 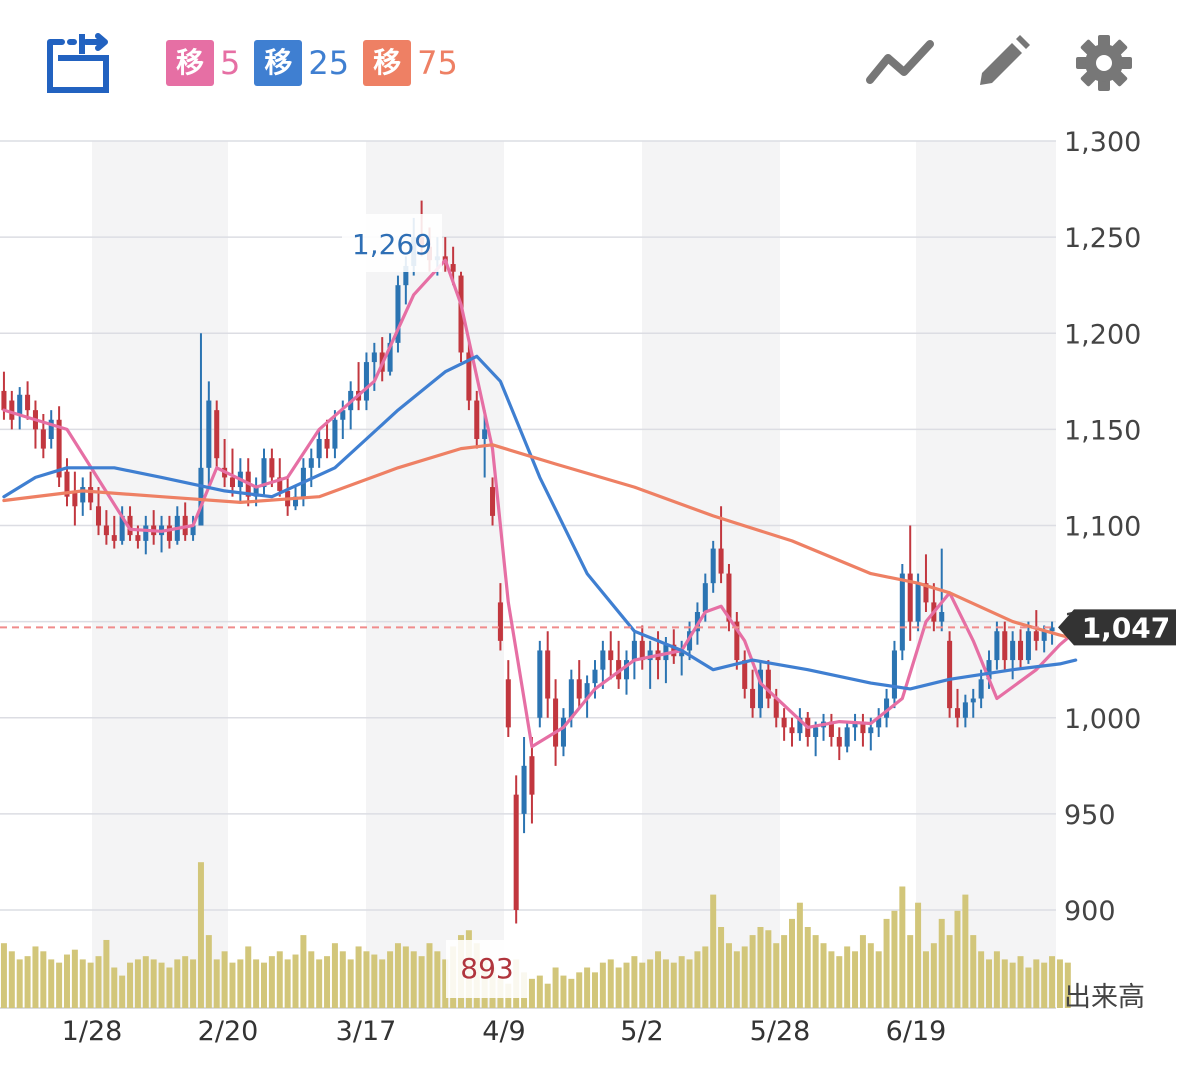 I want to click on low-price-label: 893, so click(x=486, y=968).